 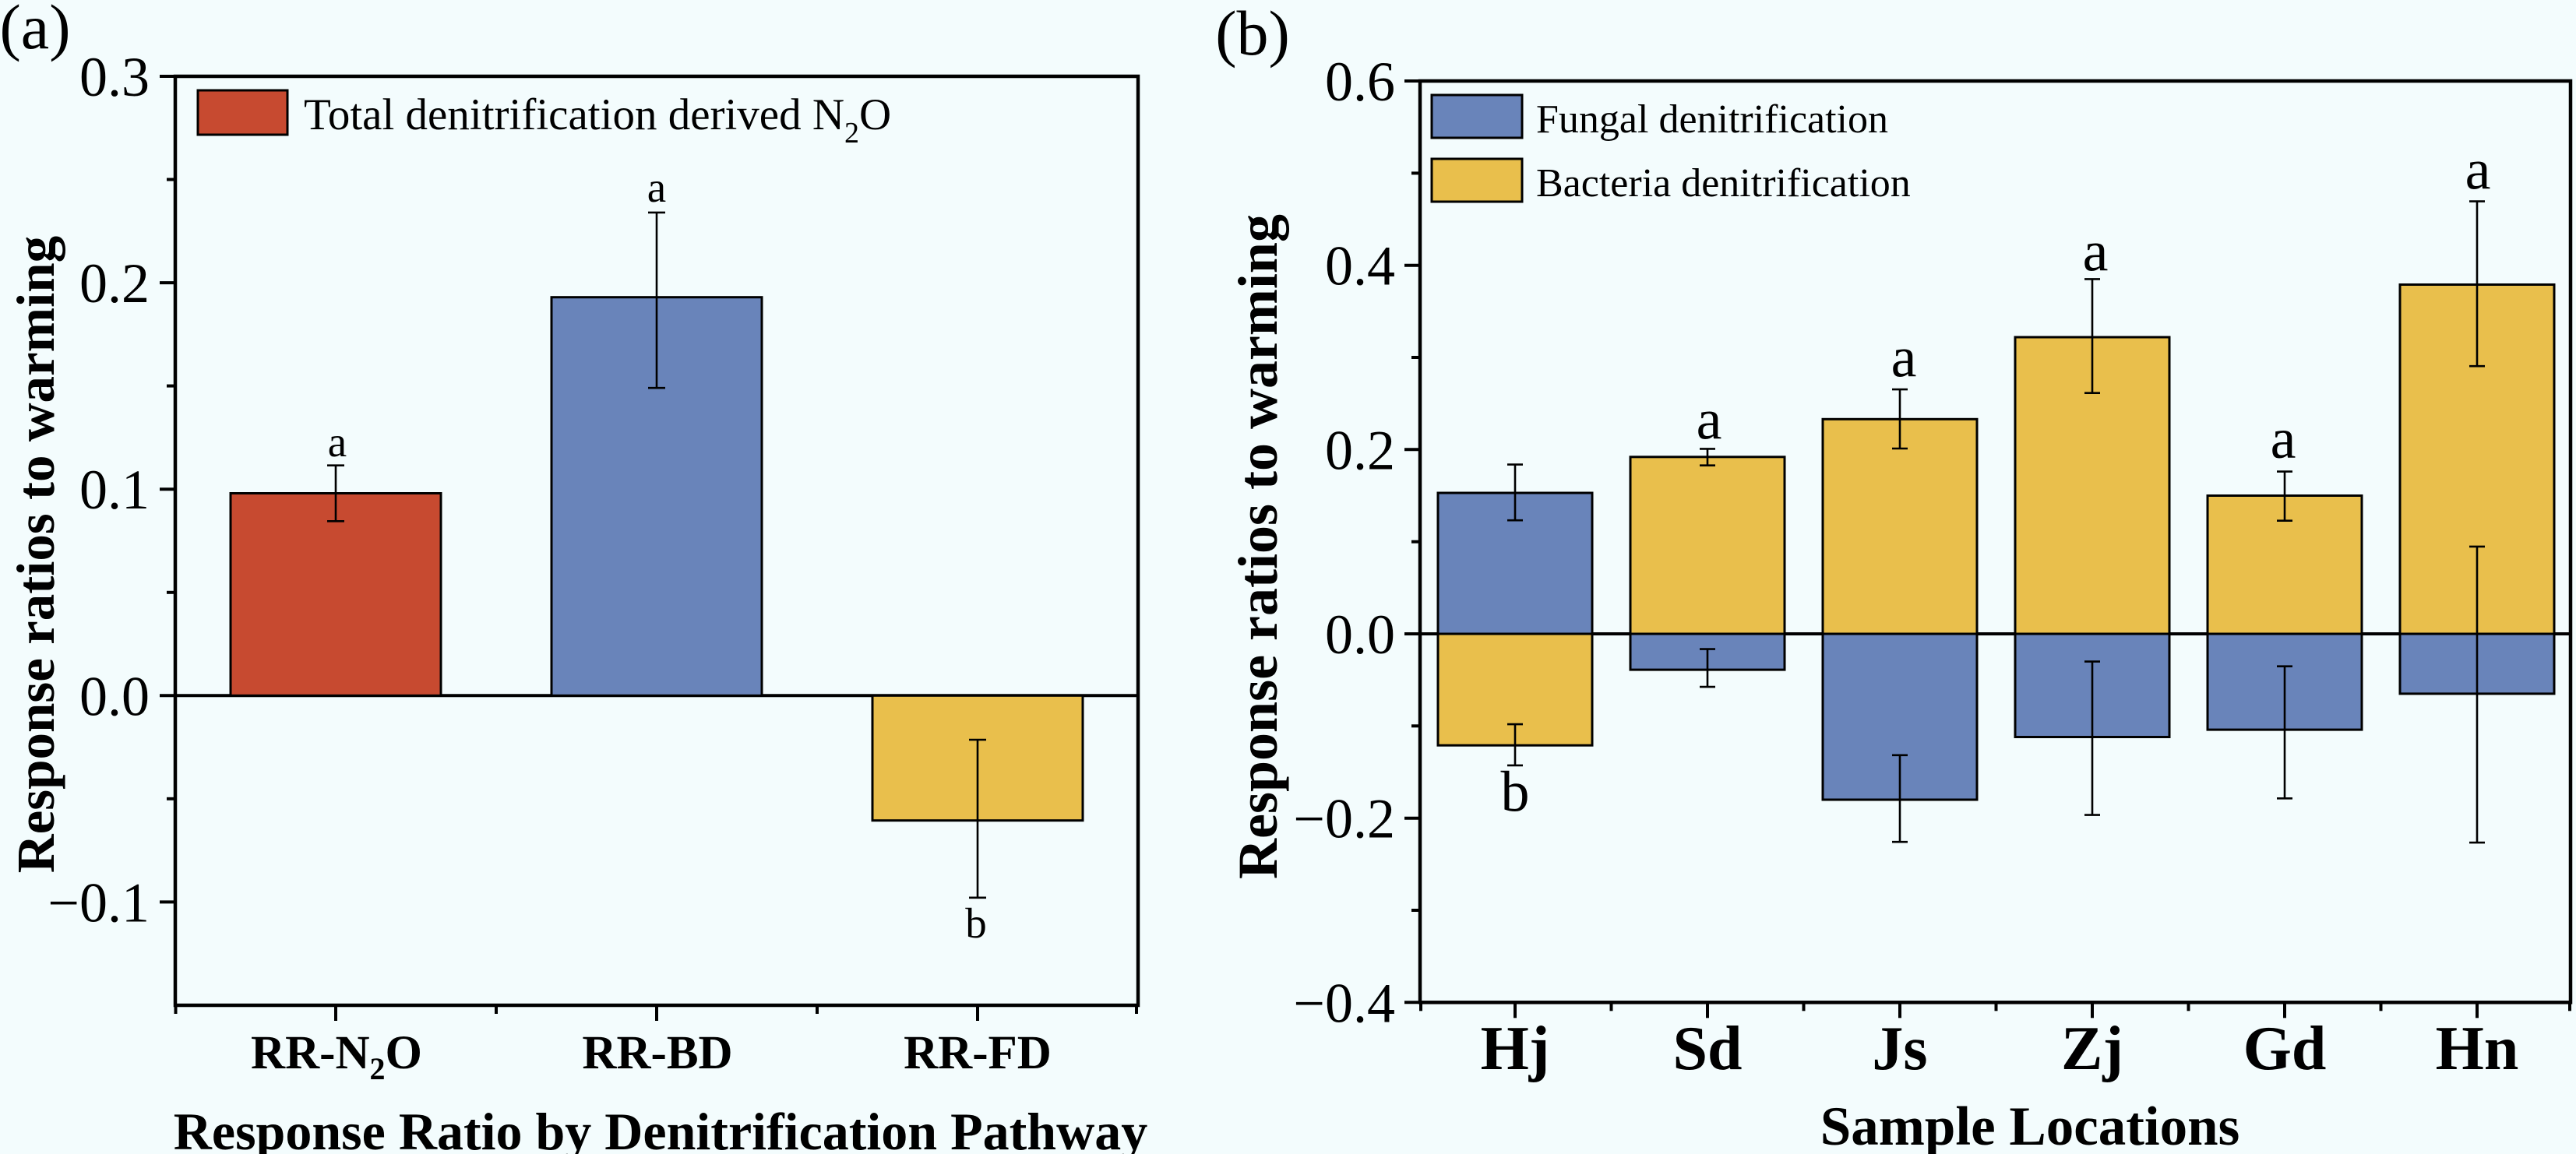 I want to click on svg-text: −0.2, so click(x=1344, y=819).